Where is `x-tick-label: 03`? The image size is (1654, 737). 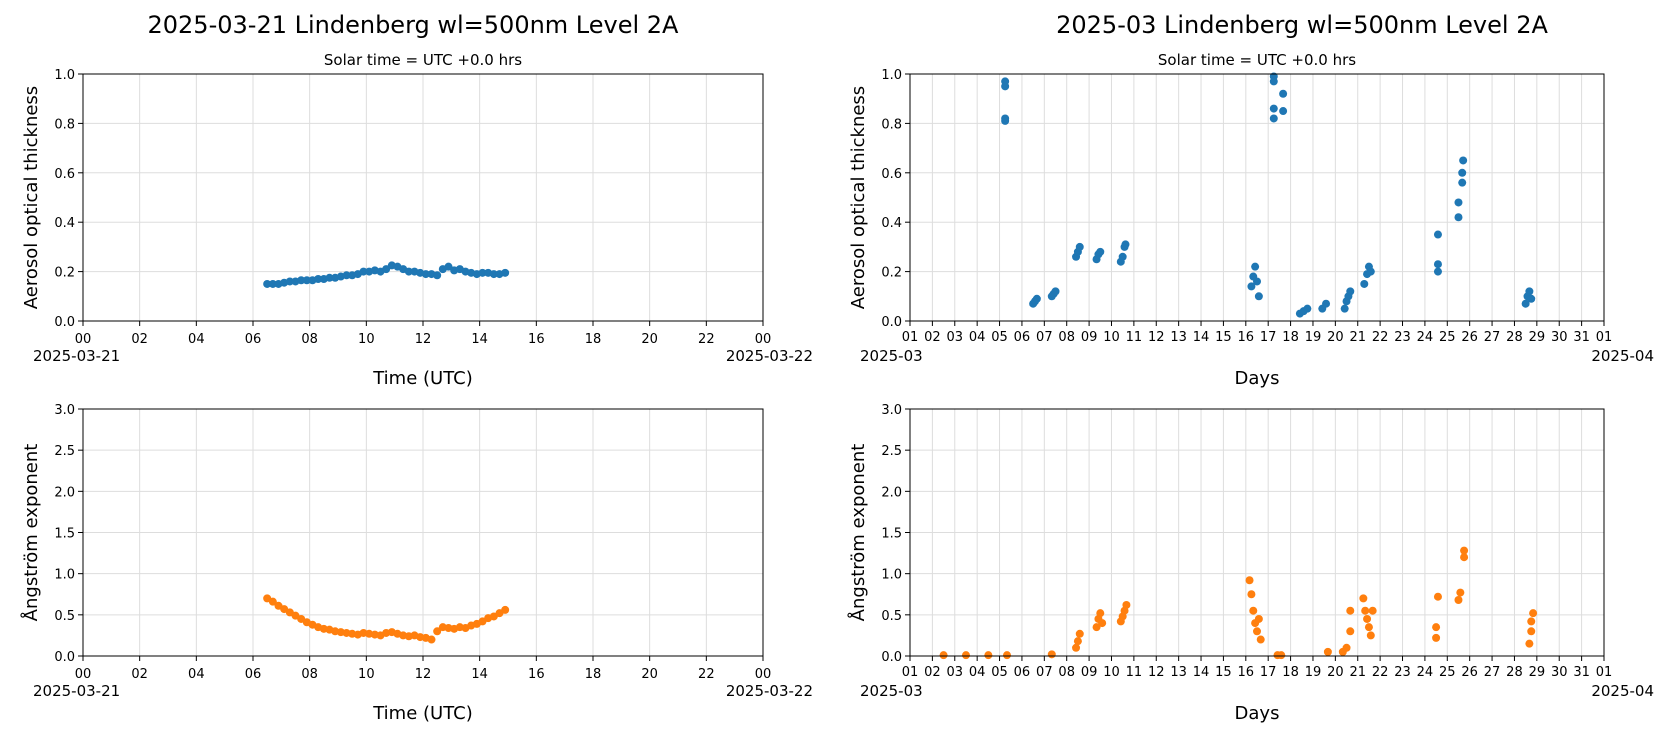
x-tick-label: 03 is located at coordinates (955, 337).